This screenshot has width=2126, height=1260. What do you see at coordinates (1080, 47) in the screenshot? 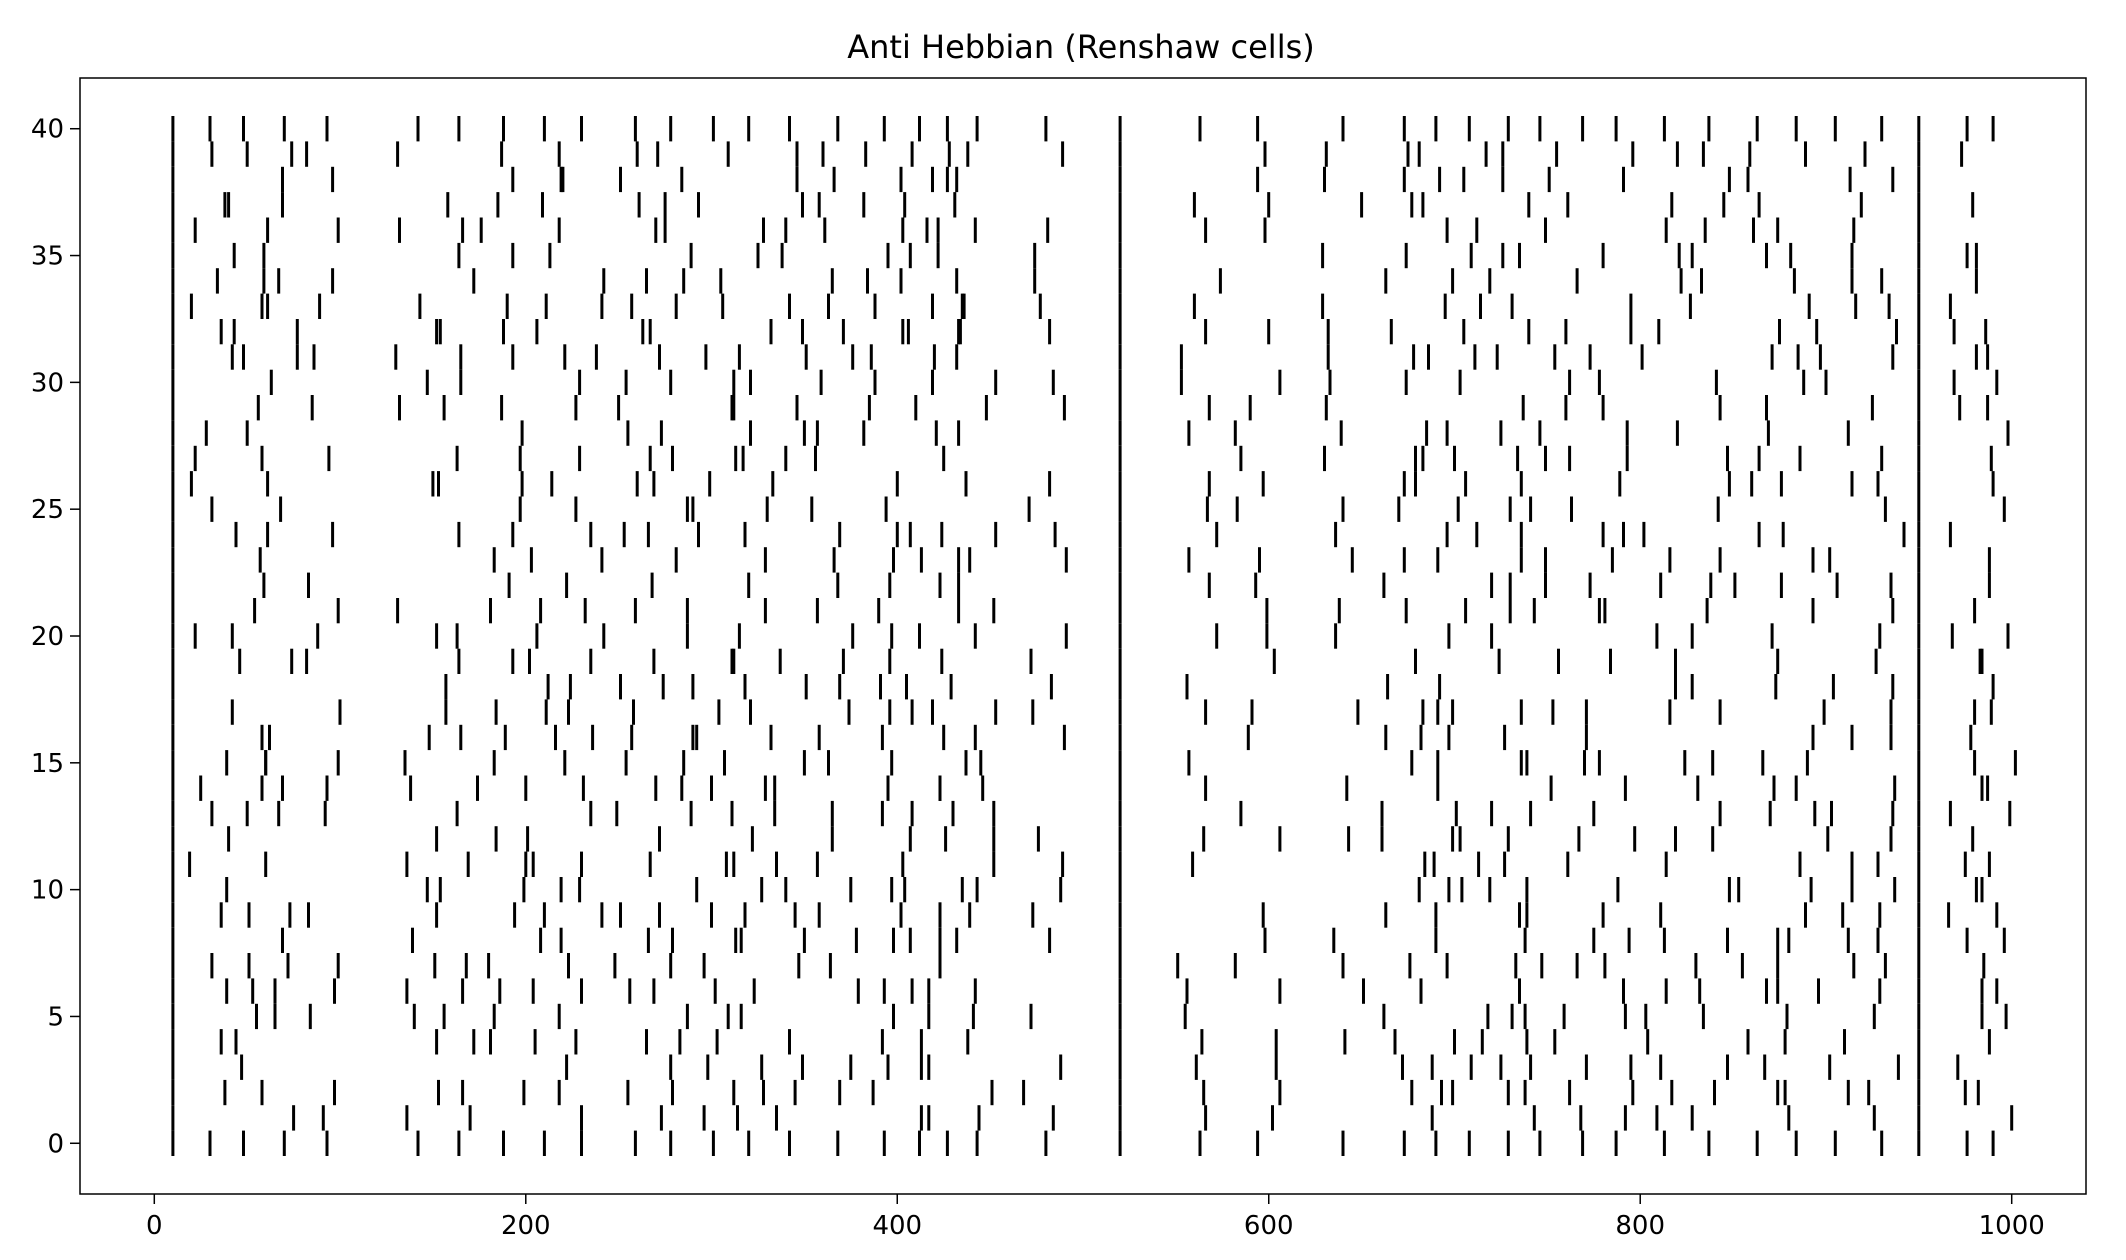
I see `chart-title: Anti Hebbian (Renshaw cells)` at bounding box center [1080, 47].